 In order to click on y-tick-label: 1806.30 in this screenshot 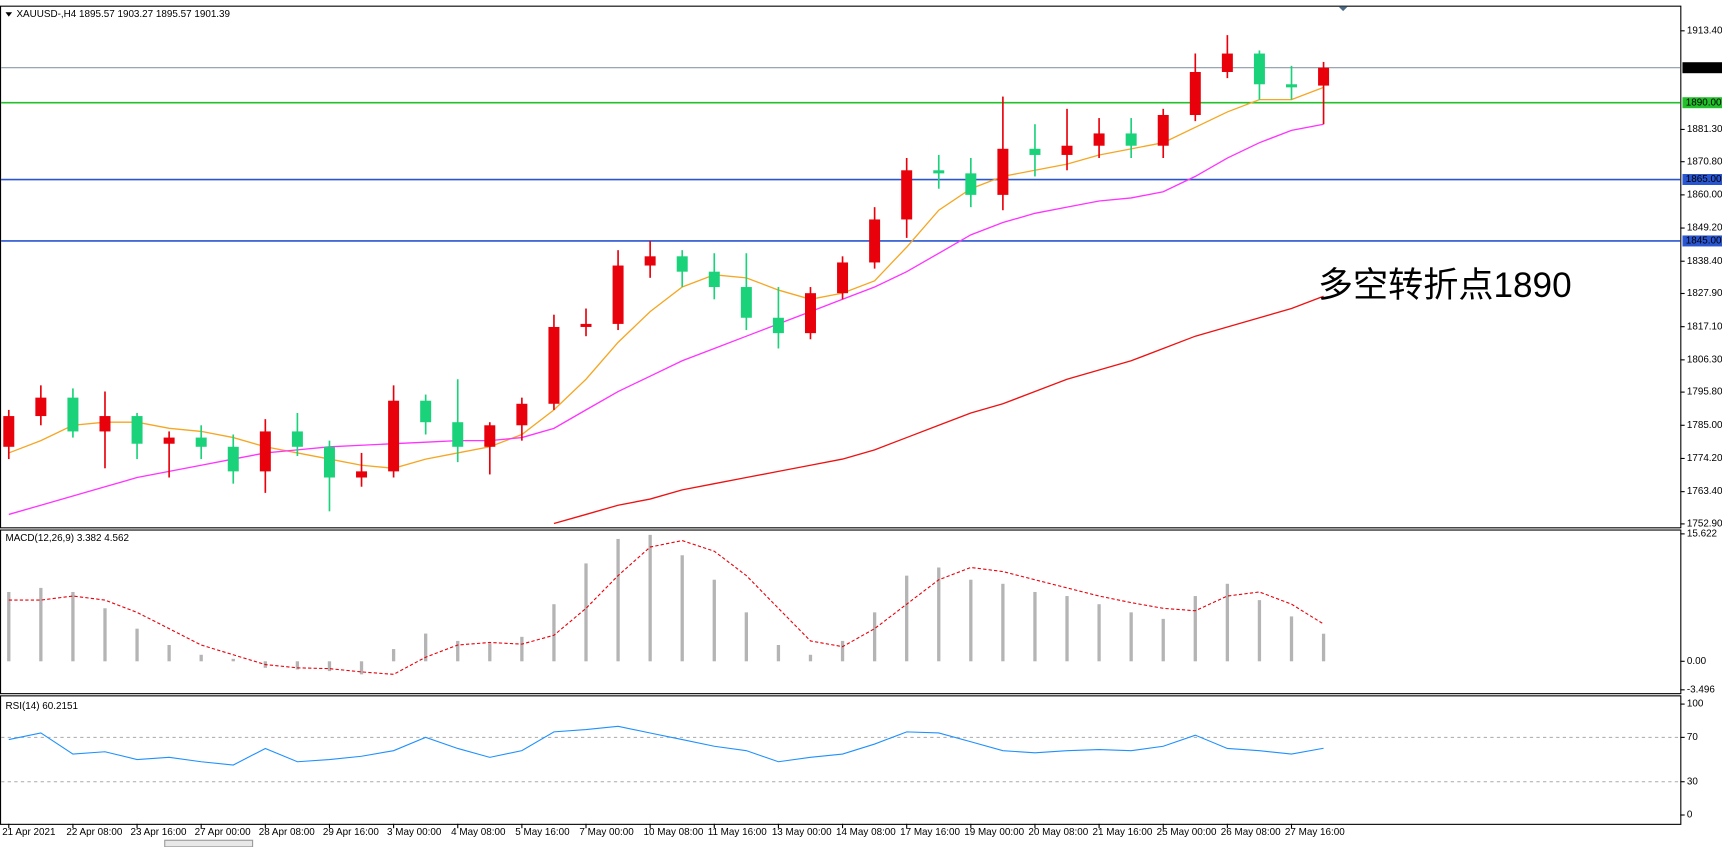, I will do `click(1704, 359)`.